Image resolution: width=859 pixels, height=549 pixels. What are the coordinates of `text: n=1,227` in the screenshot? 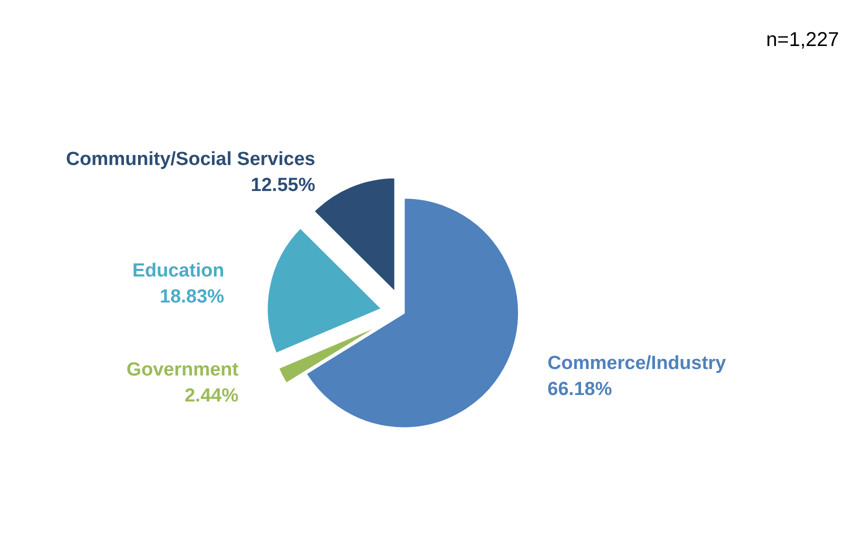 It's located at (803, 40).